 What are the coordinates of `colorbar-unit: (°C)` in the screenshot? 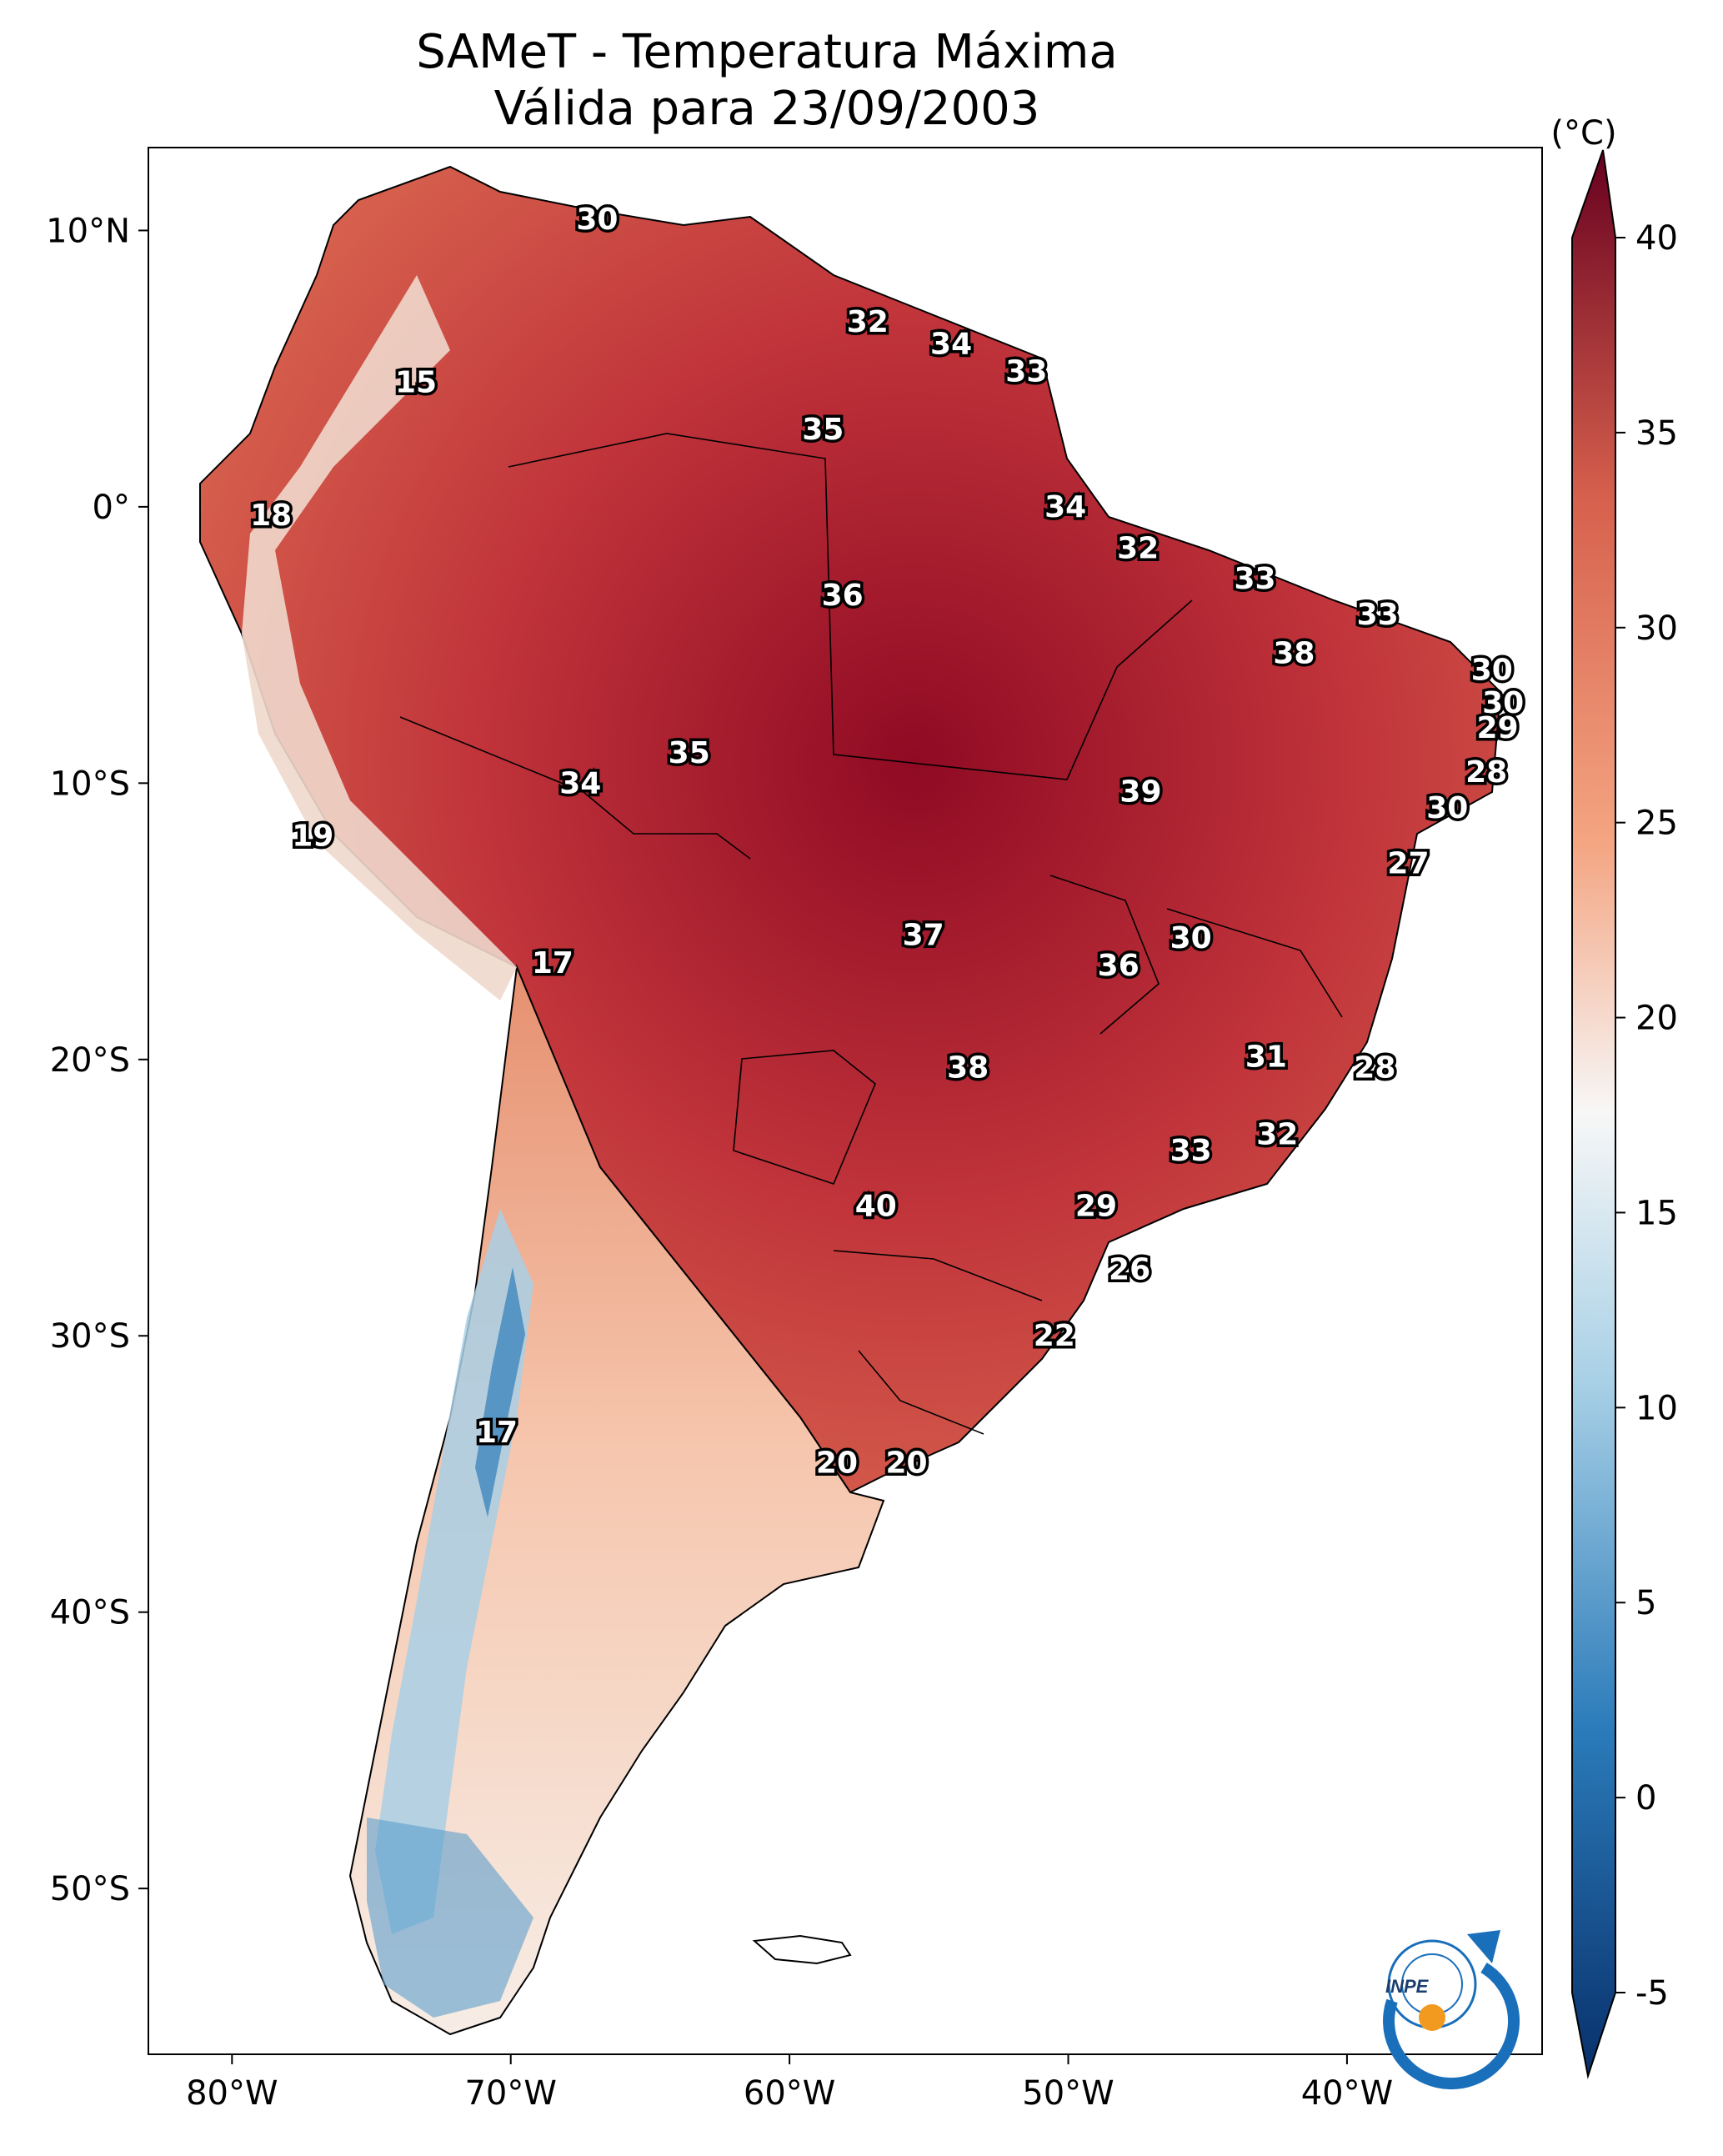 It's located at (1583, 133).